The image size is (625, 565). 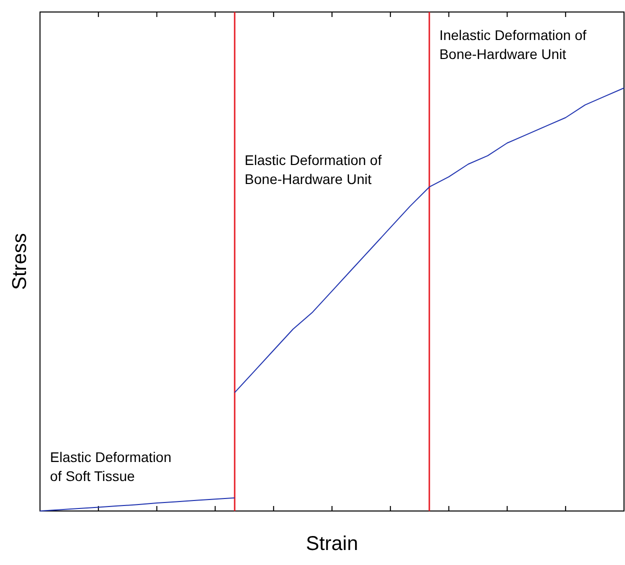 I want to click on text: Inelastic Deformation of Bone-Hardware Unit, so click(x=513, y=44).